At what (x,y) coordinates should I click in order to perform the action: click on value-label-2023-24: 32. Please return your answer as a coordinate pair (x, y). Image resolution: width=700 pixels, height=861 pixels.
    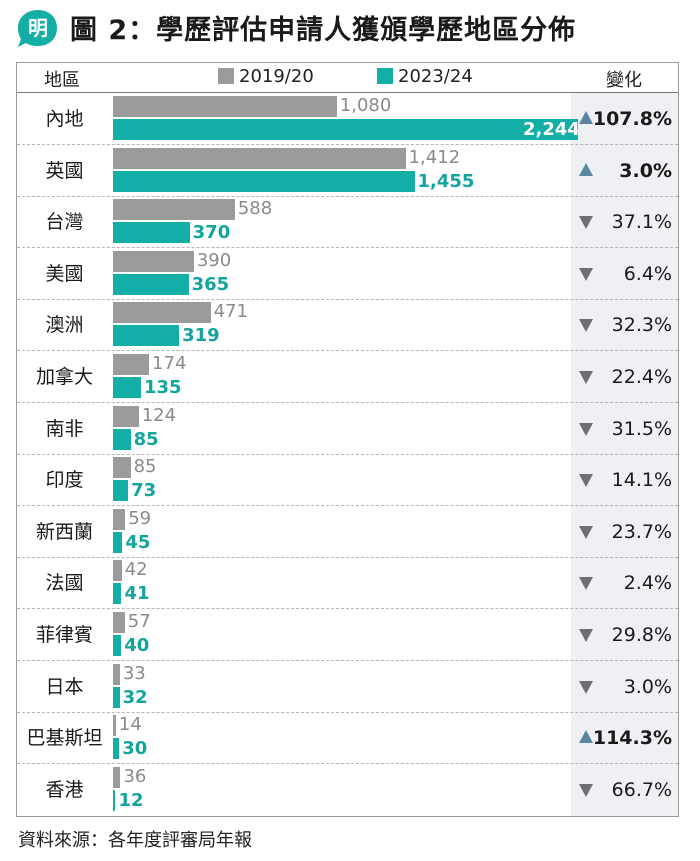
    Looking at the image, I should click on (135, 697).